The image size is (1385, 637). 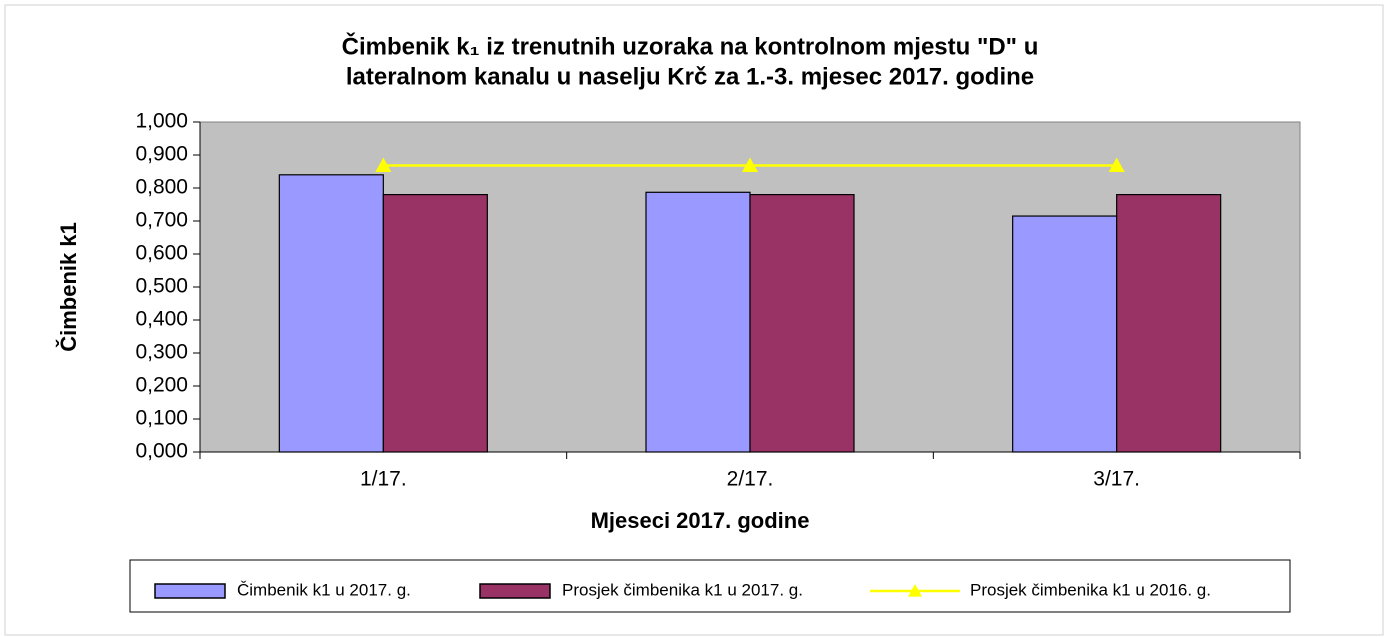 What do you see at coordinates (161, 352) in the screenshot?
I see `y-tick-label: 0,300` at bounding box center [161, 352].